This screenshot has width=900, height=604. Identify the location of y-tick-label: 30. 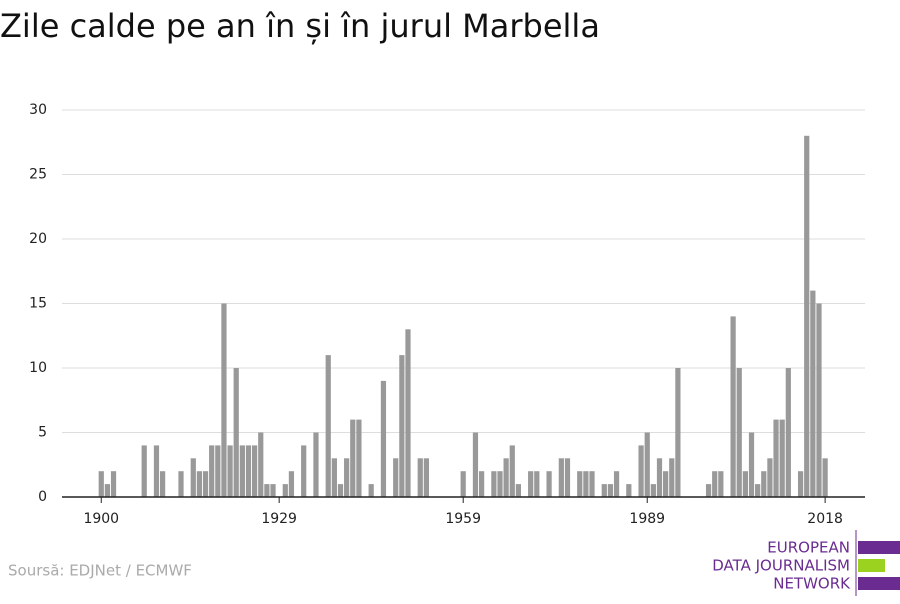
(38, 110).